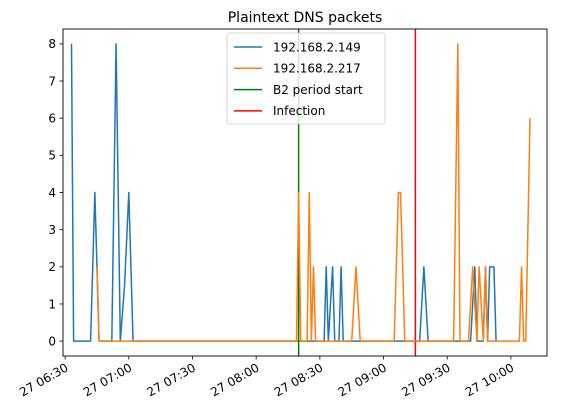  What do you see at coordinates (317, 69) in the screenshot?
I see `legend-entry-label: 192.168.2.217` at bounding box center [317, 69].